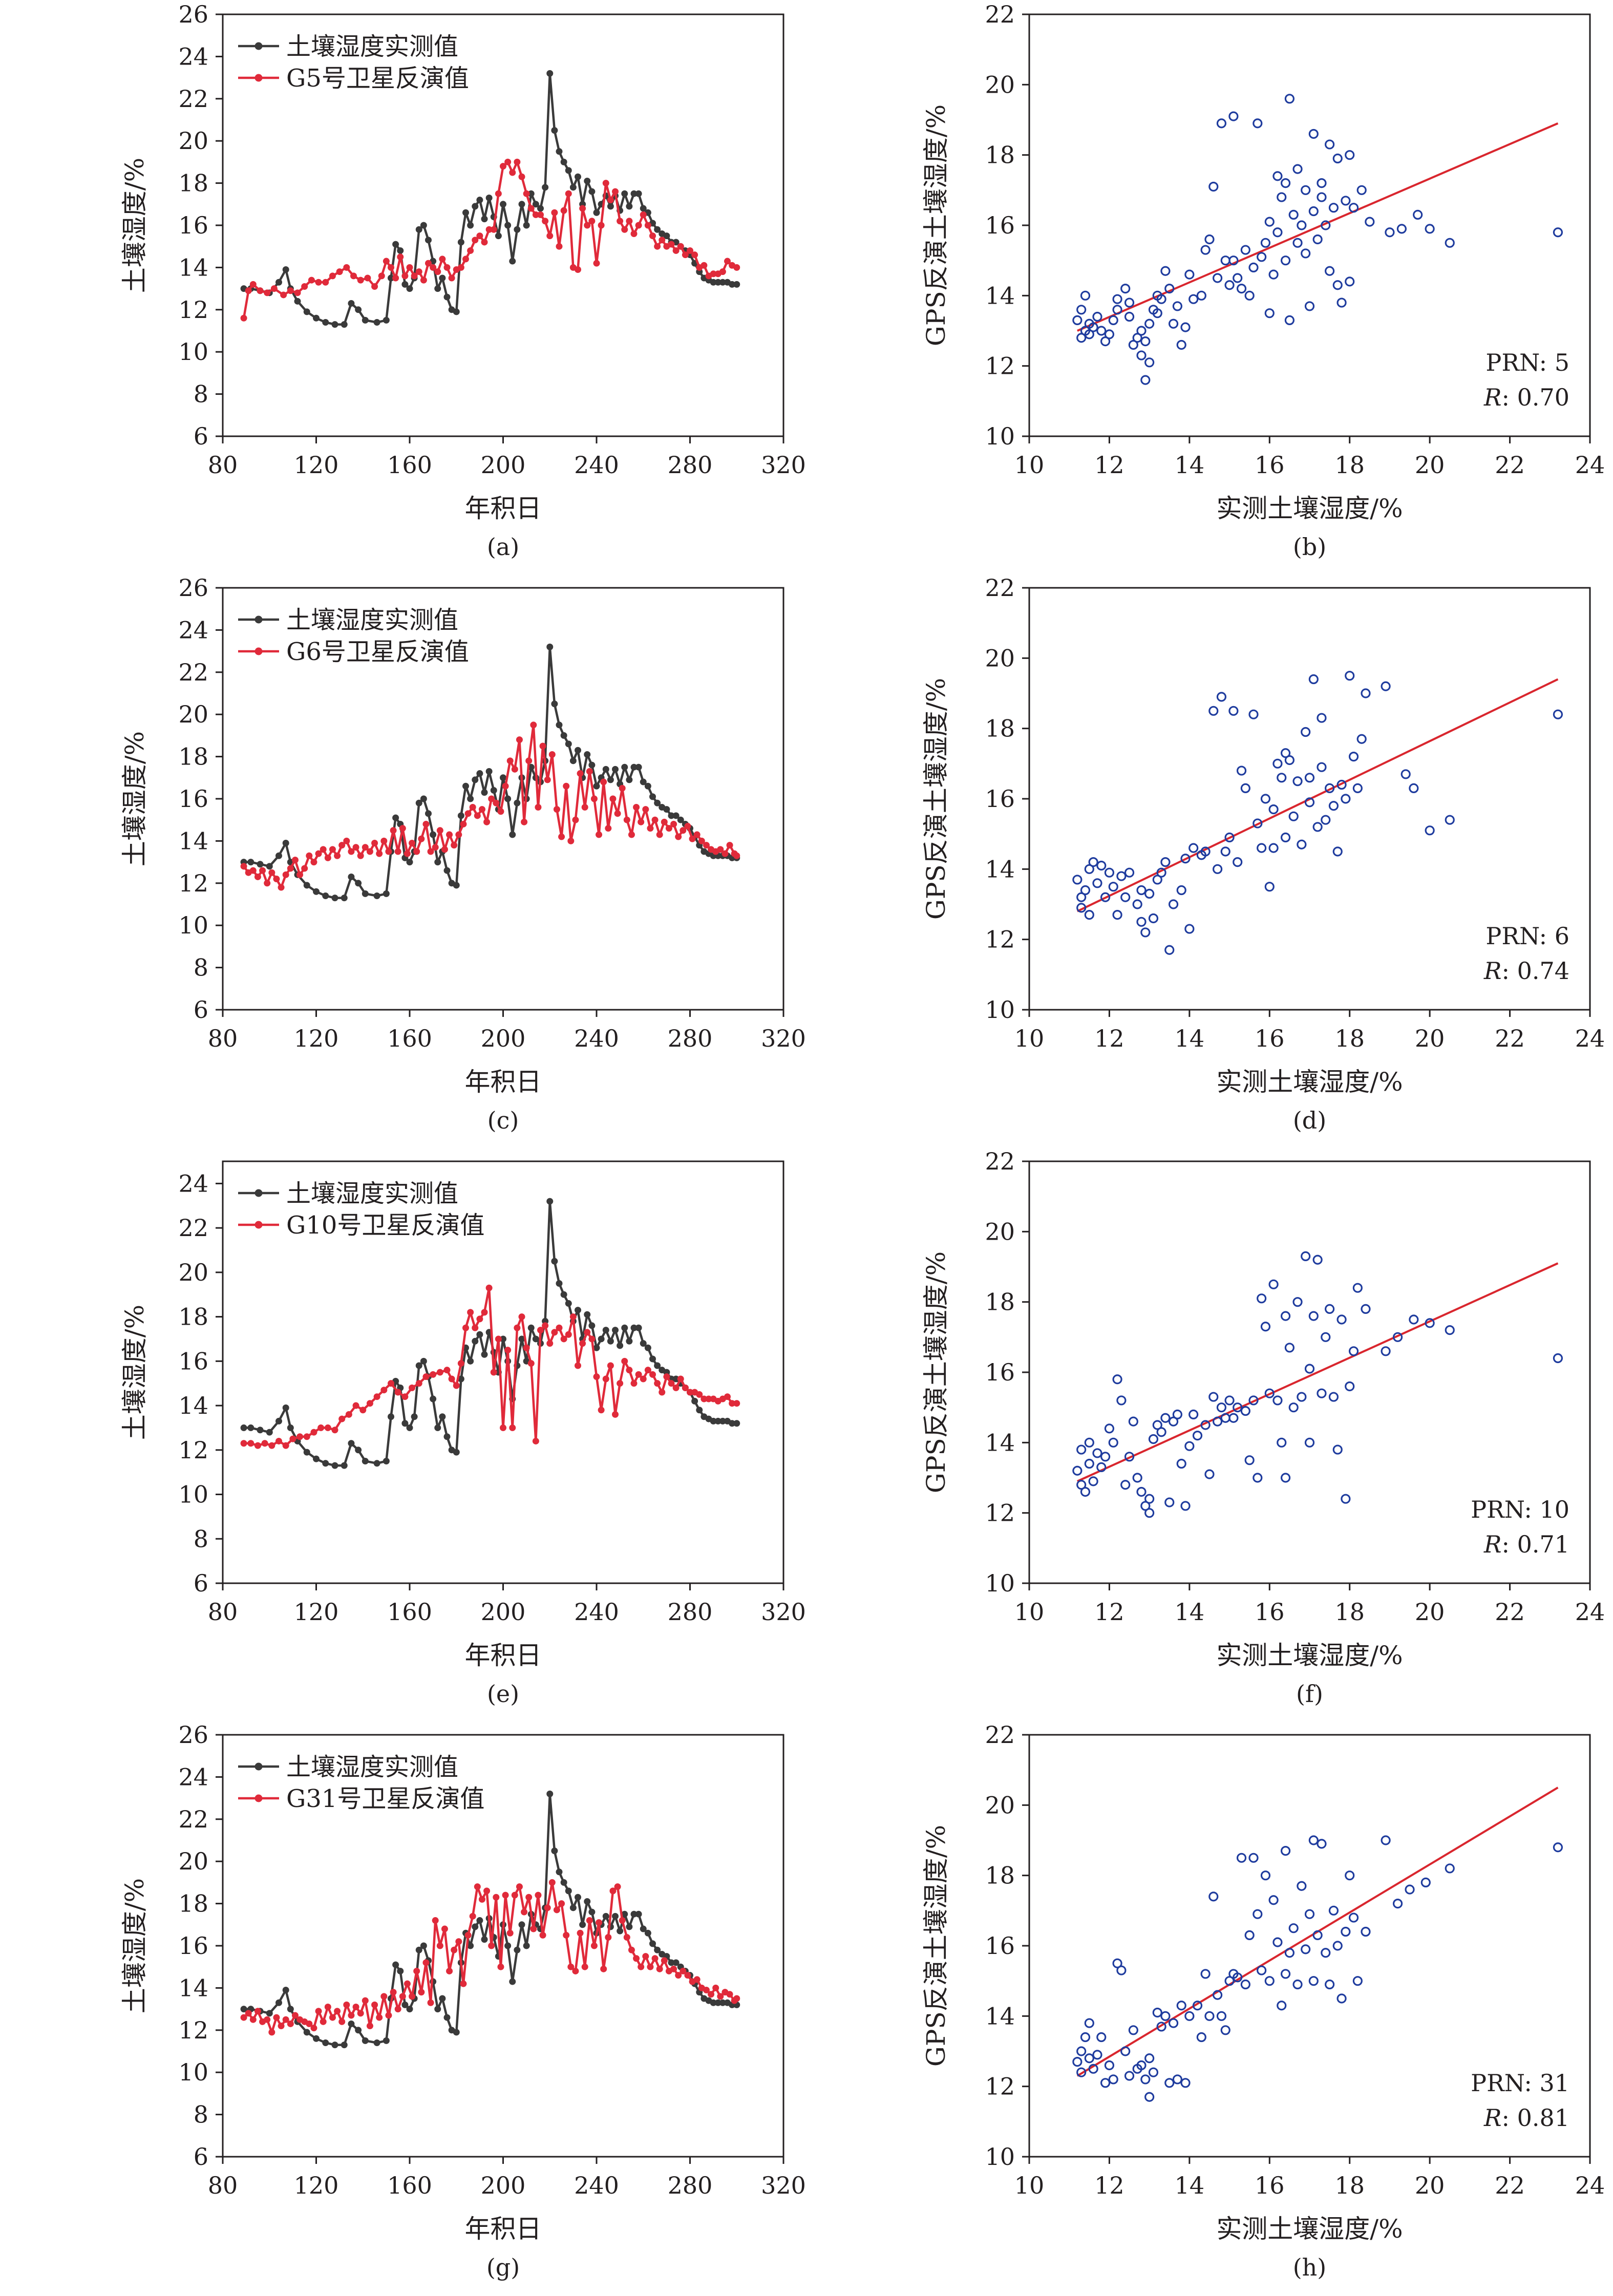  I want to click on x-tick-label: 80, so click(223, 1038).